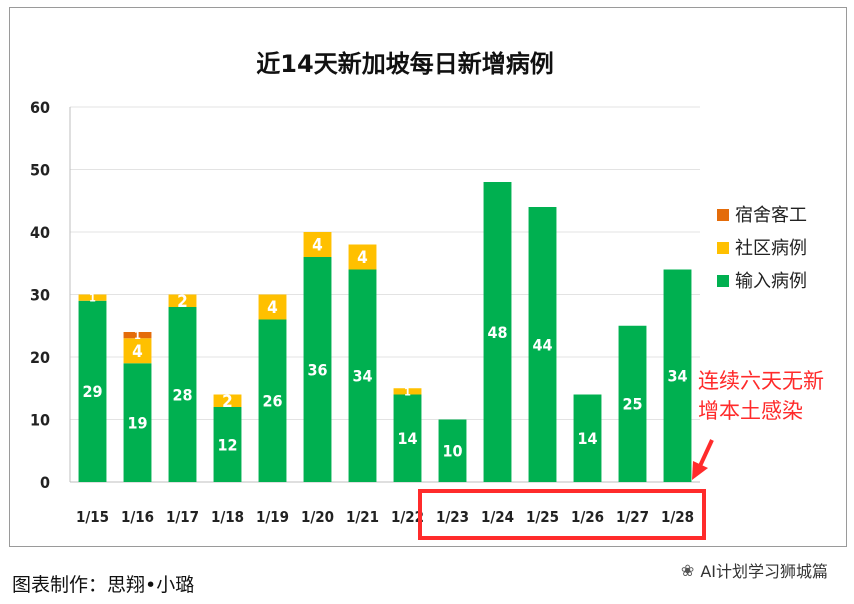 The height and width of the screenshot is (604, 854). What do you see at coordinates (40, 357) in the screenshot?
I see `y-tick-label: 20` at bounding box center [40, 357].